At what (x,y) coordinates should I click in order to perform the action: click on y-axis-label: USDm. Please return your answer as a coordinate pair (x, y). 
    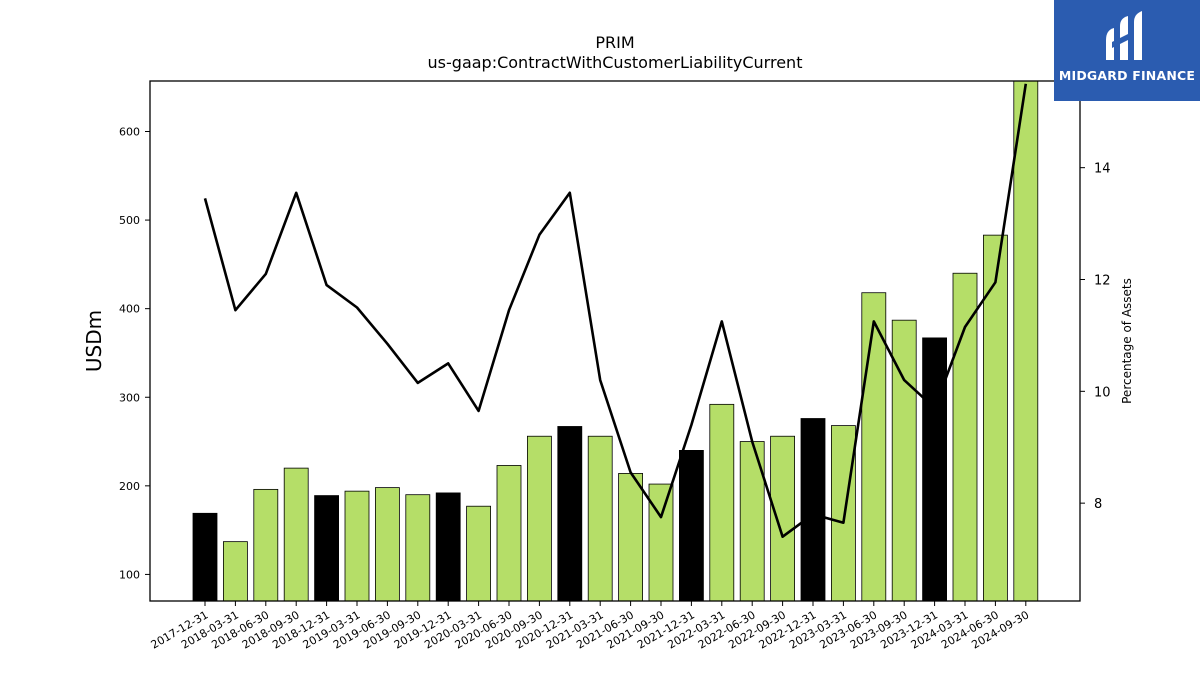
    Looking at the image, I should click on (94, 341).